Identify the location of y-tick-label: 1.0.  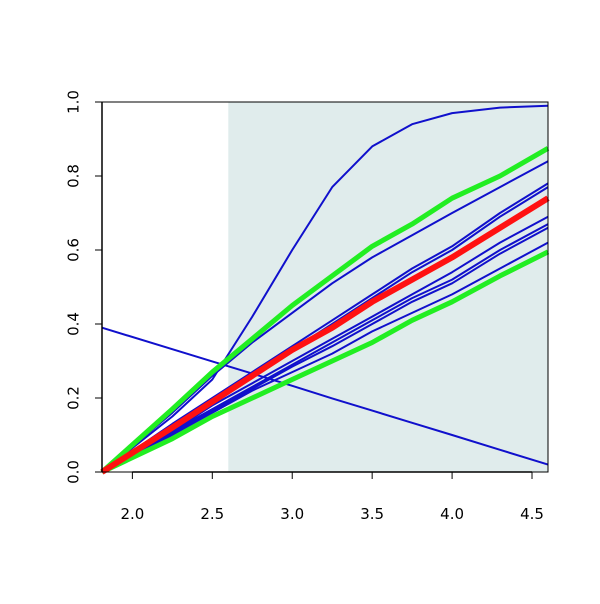
(74, 102).